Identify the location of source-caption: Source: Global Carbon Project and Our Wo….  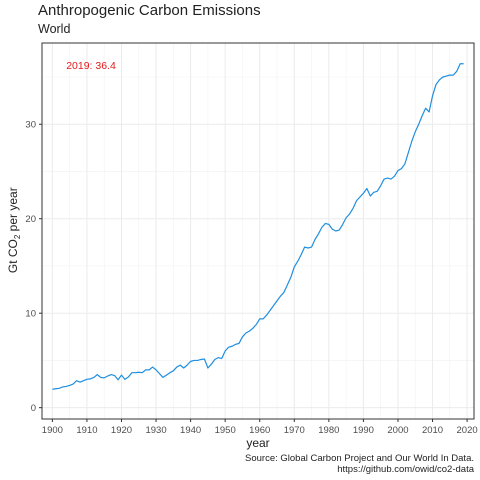
(359, 464).